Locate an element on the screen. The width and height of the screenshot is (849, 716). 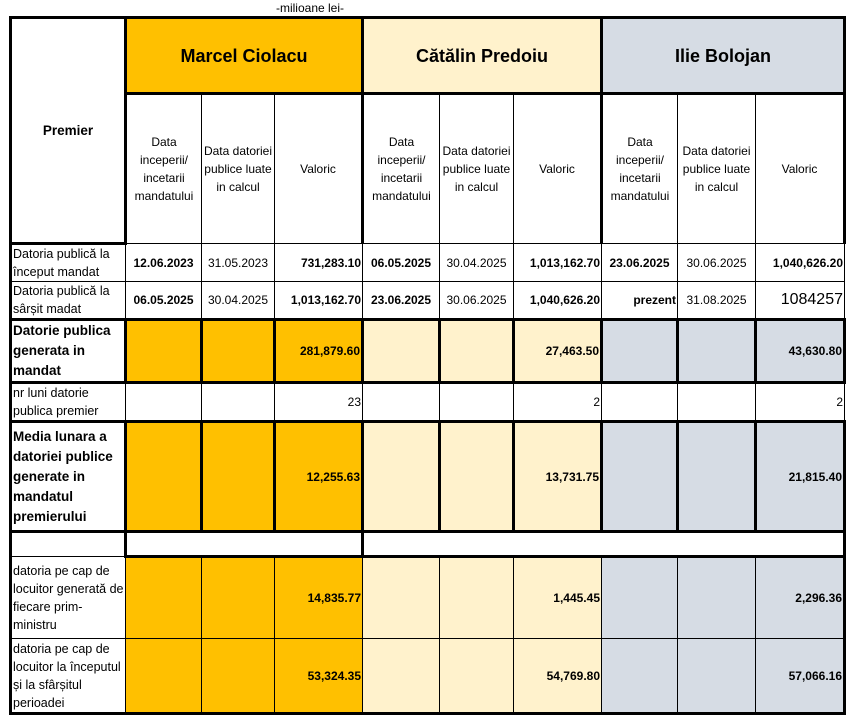
cell: 731,283.10 is located at coordinates (318, 262).